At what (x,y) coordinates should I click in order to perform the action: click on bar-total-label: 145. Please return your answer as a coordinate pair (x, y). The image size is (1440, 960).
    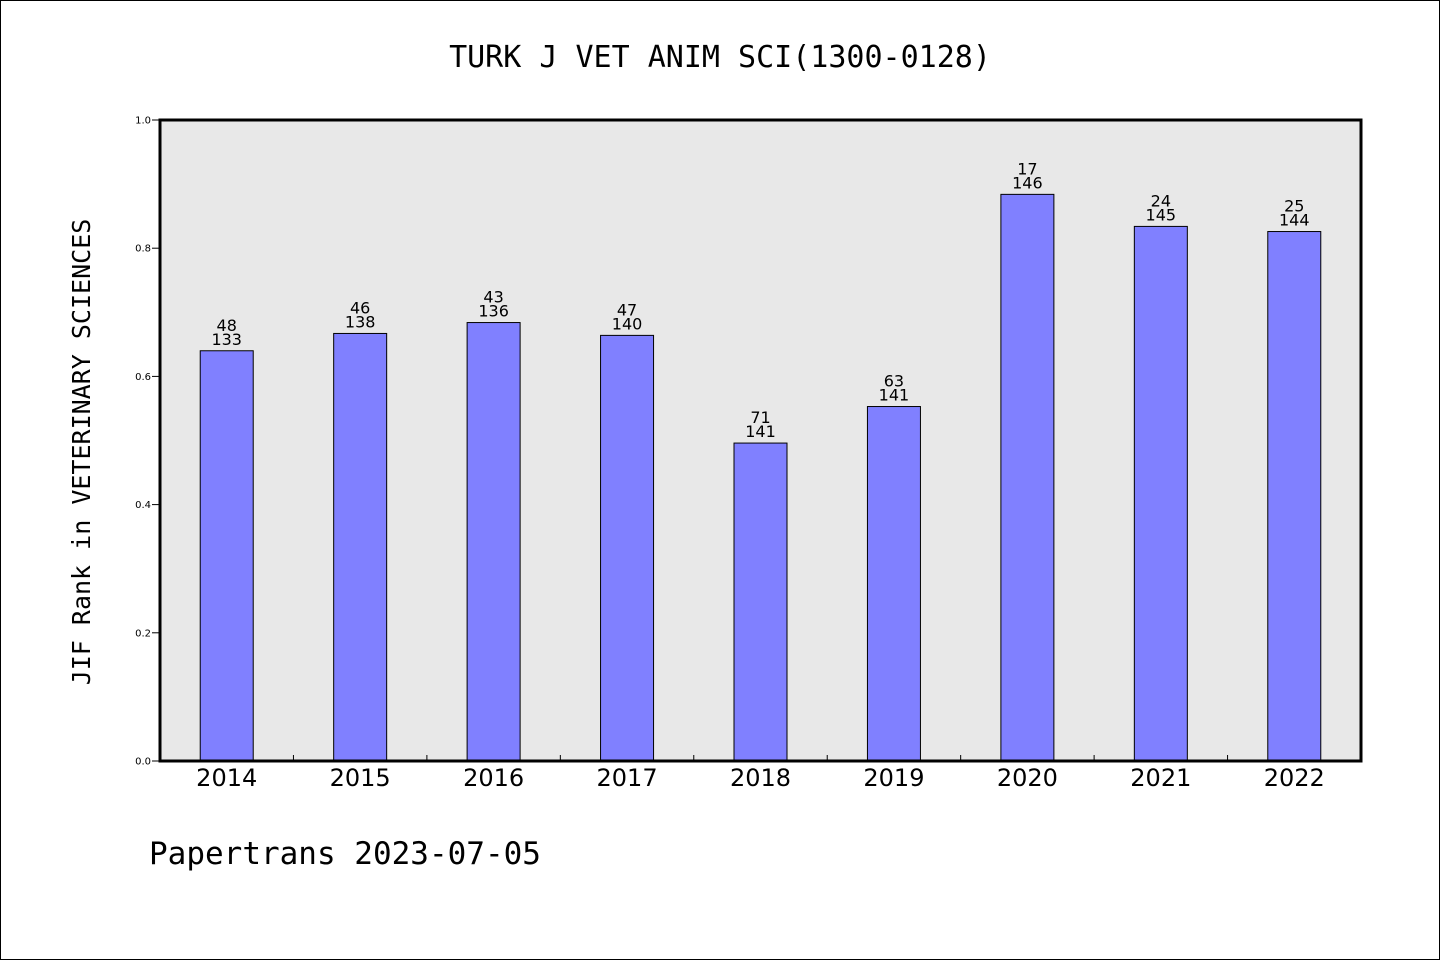
    Looking at the image, I should click on (1161, 214).